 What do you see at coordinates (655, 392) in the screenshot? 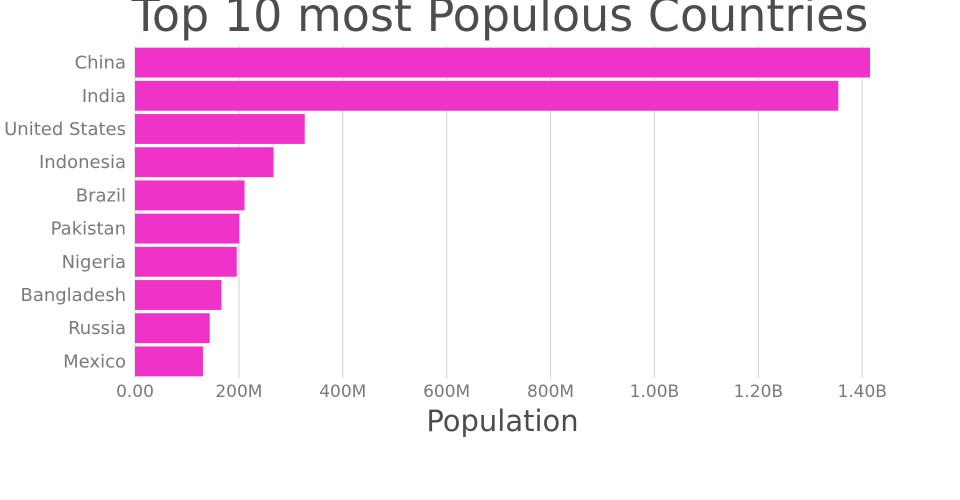
I see `x-tick-label: 1.00B` at bounding box center [655, 392].